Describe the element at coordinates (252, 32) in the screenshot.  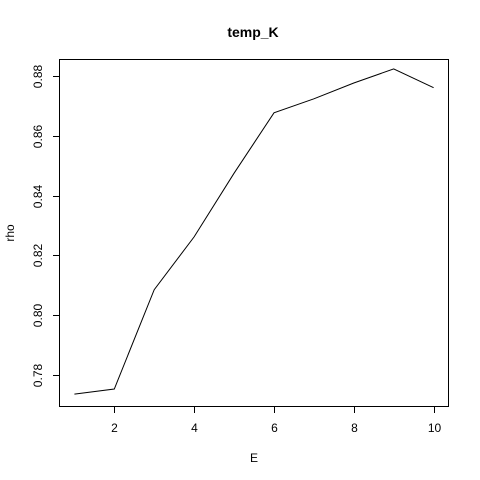
I see `chart-title: temp_K` at that location.